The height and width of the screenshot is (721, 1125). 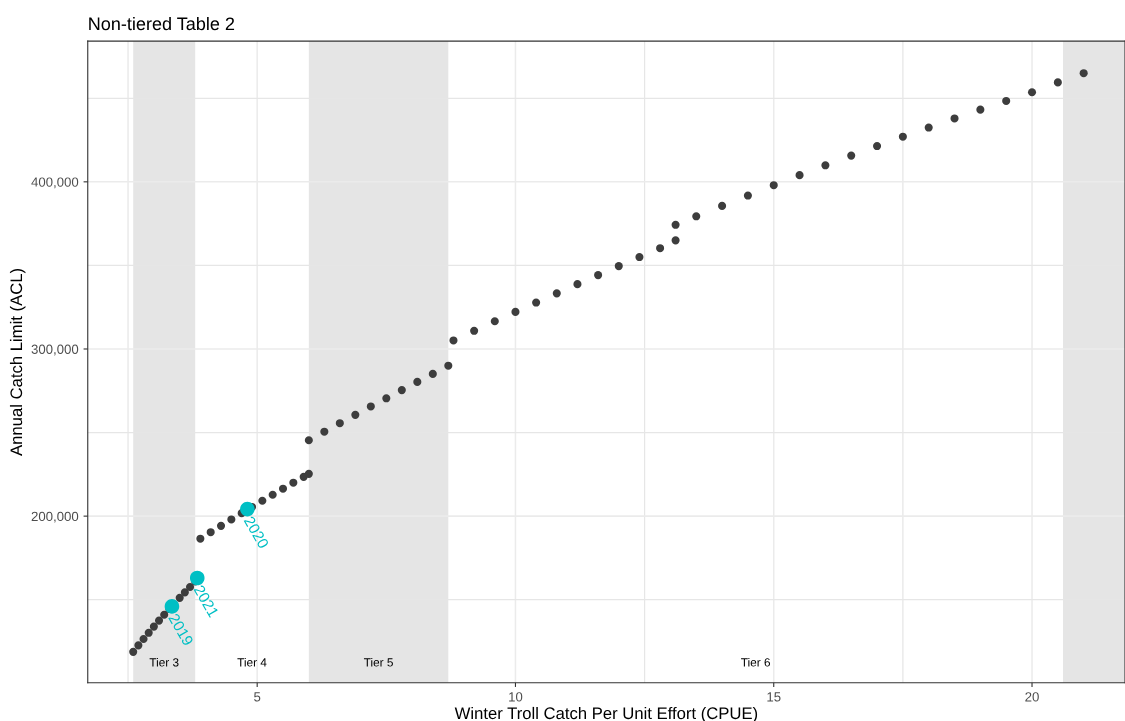 I want to click on y-tick-label: 200,000, so click(x=55, y=517).